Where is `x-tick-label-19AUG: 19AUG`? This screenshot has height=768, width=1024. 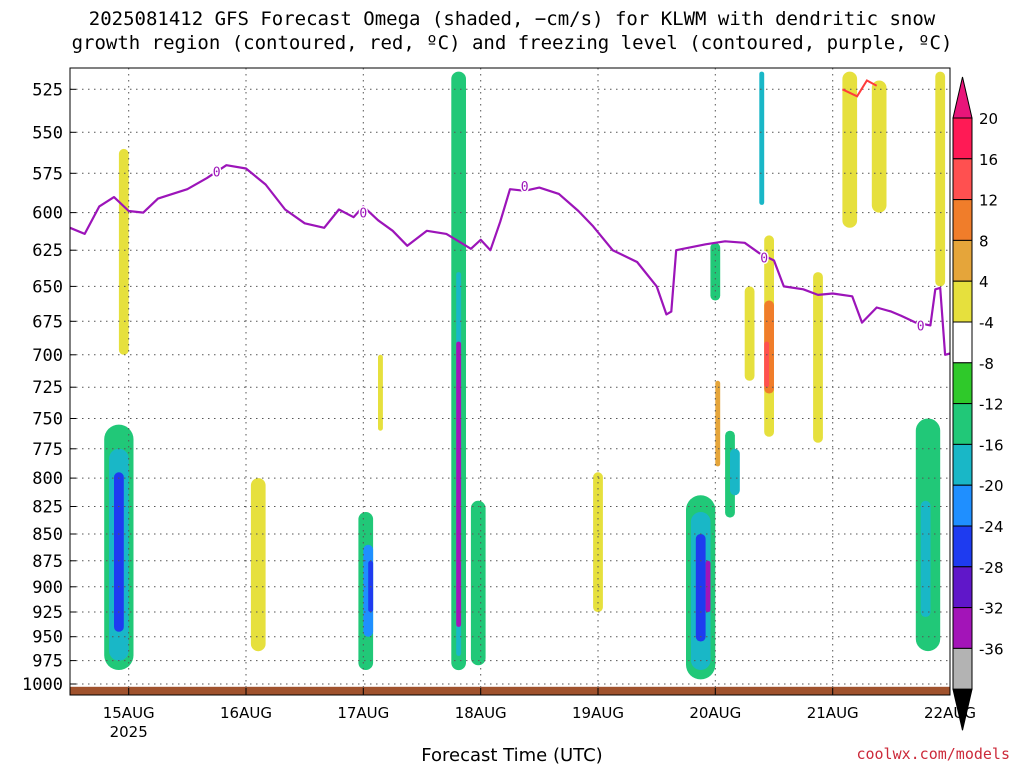 x-tick-label-19AUG: 19AUG is located at coordinates (598, 713).